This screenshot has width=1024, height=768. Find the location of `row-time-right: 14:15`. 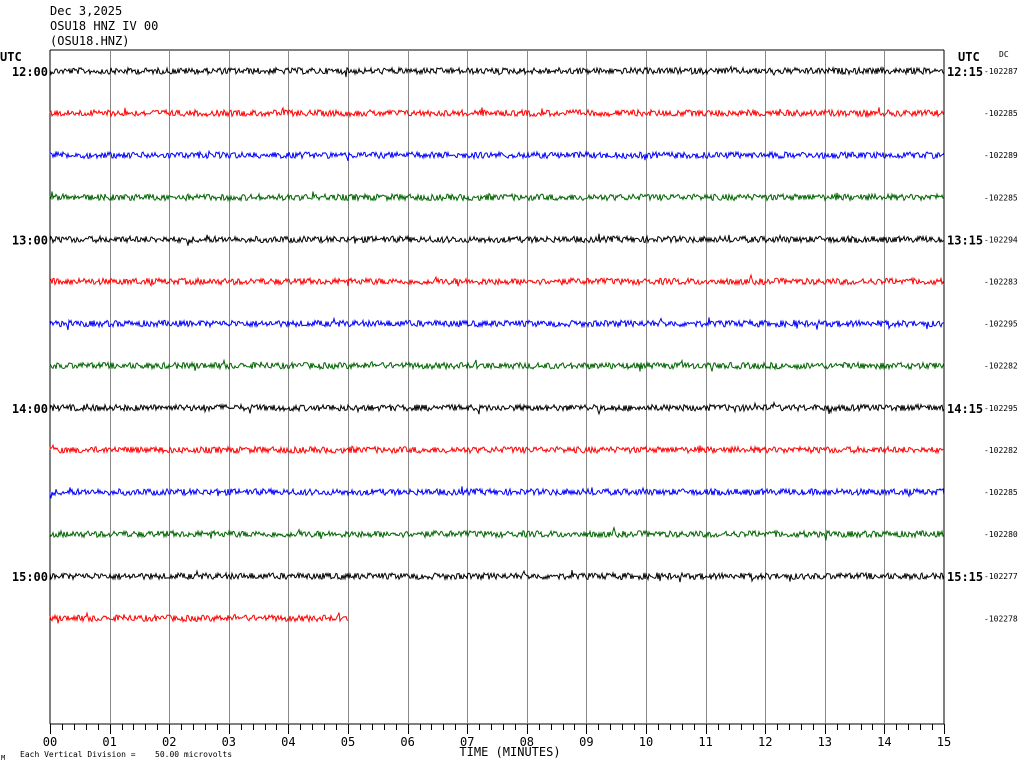

row-time-right: 14:15 is located at coordinates (965, 409).